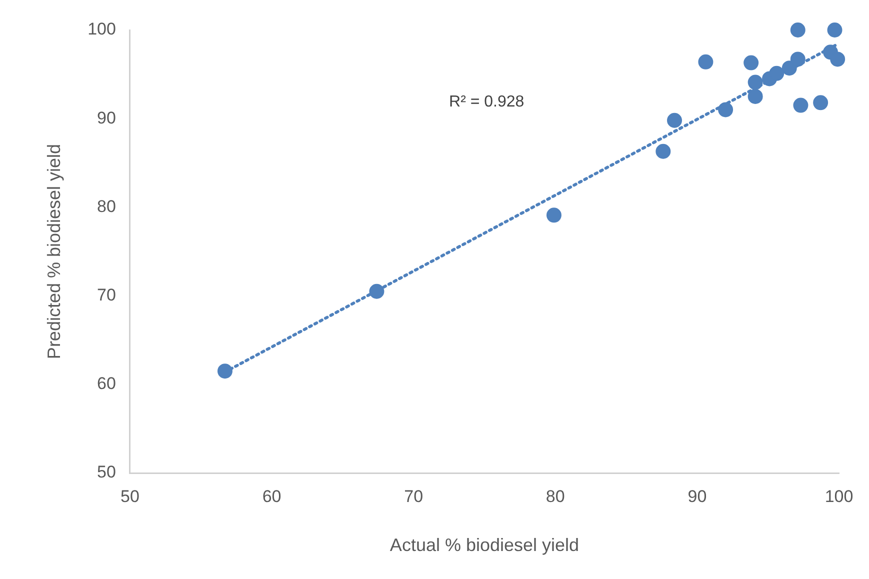 Image resolution: width=869 pixels, height=579 pixels. What do you see at coordinates (102, 29) in the screenshot?
I see `y-tick-label: 100` at bounding box center [102, 29].